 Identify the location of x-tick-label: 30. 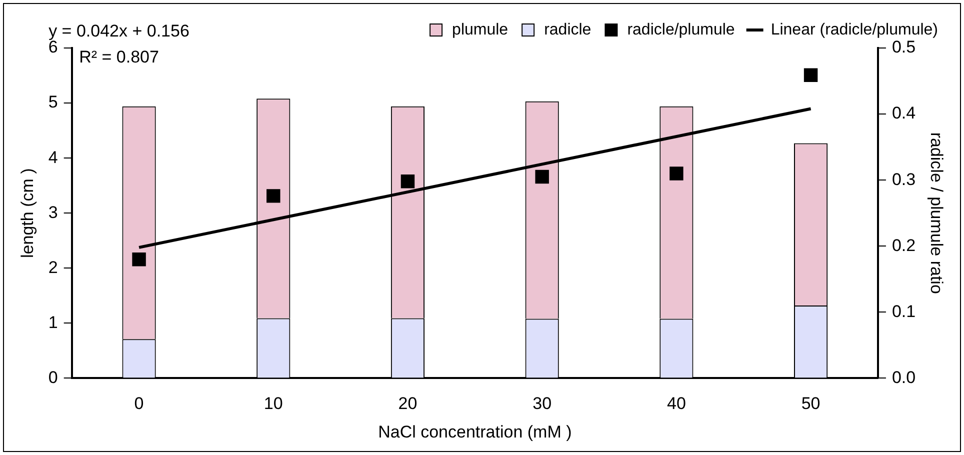
(542, 404).